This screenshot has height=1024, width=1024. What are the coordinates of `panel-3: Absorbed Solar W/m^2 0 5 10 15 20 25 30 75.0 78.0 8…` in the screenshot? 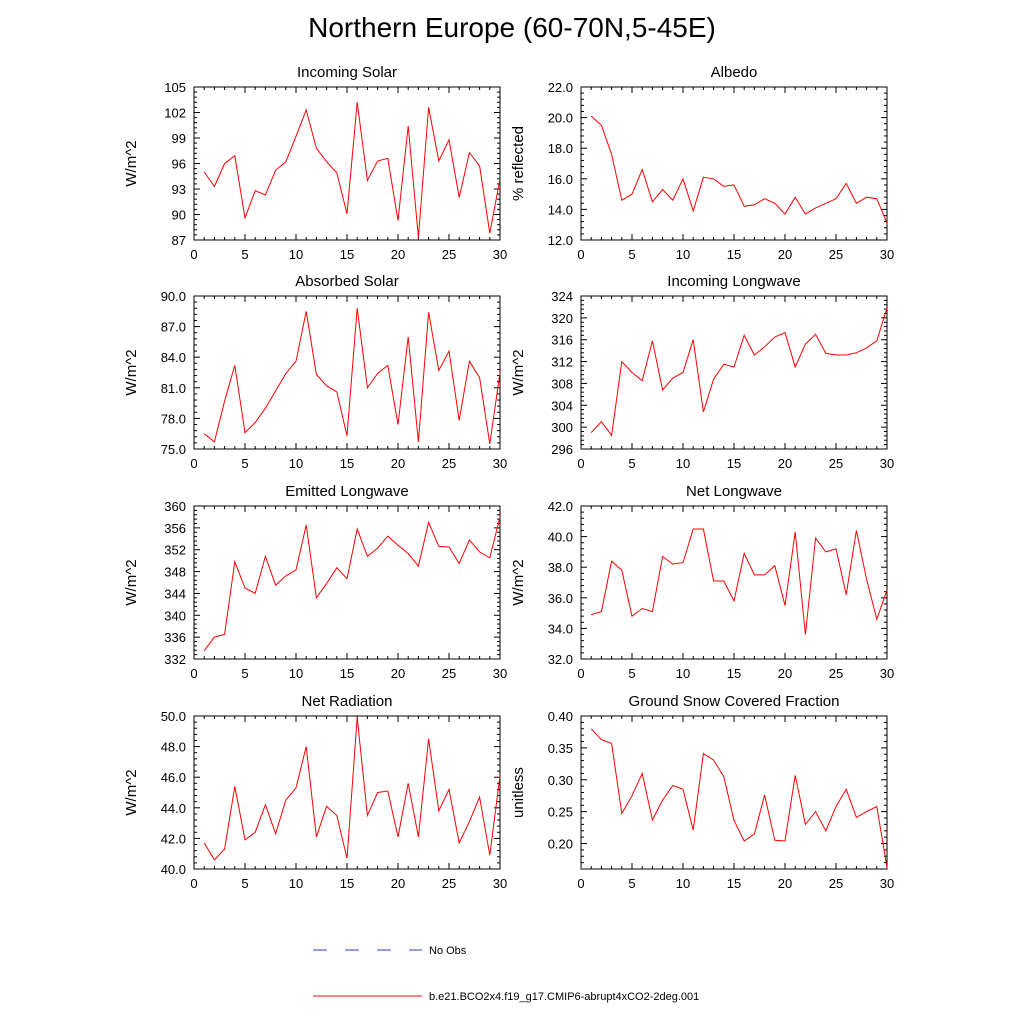 It's located at (315, 372).